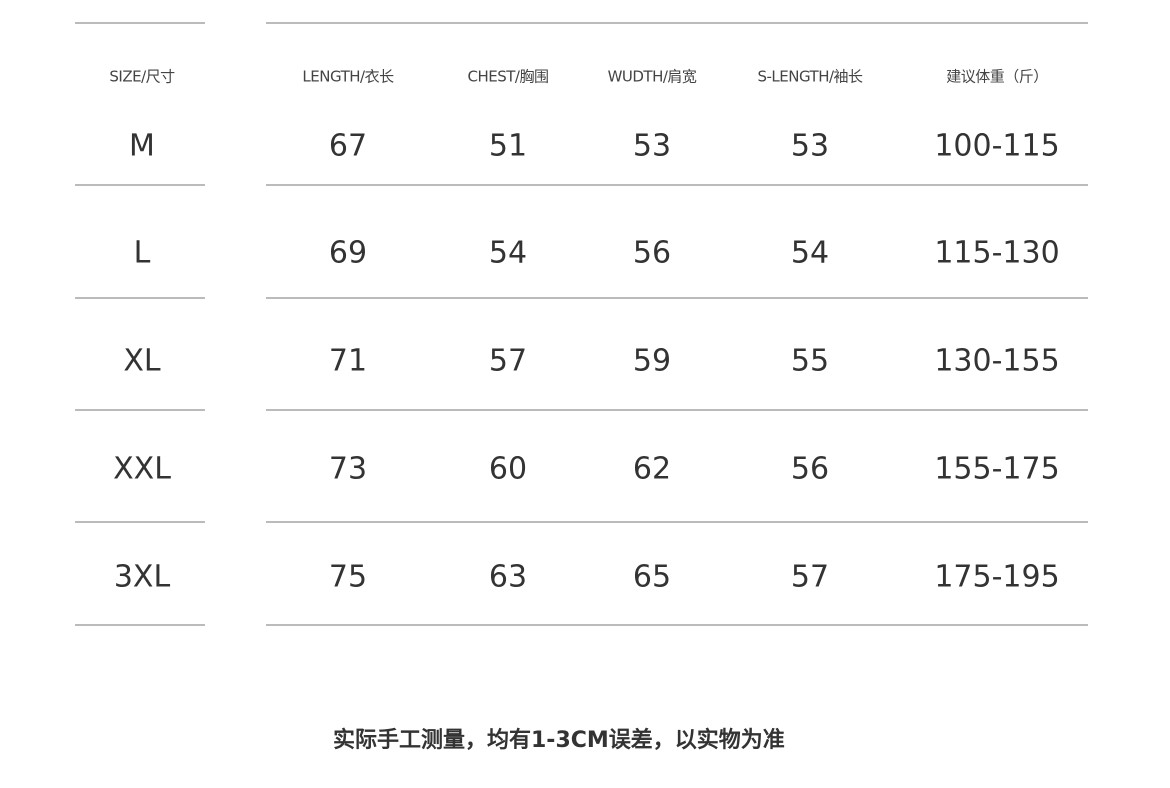 This screenshot has height=788, width=1170. Describe the element at coordinates (348, 76) in the screenshot. I see `column-header: LENGTH/衣长` at that location.